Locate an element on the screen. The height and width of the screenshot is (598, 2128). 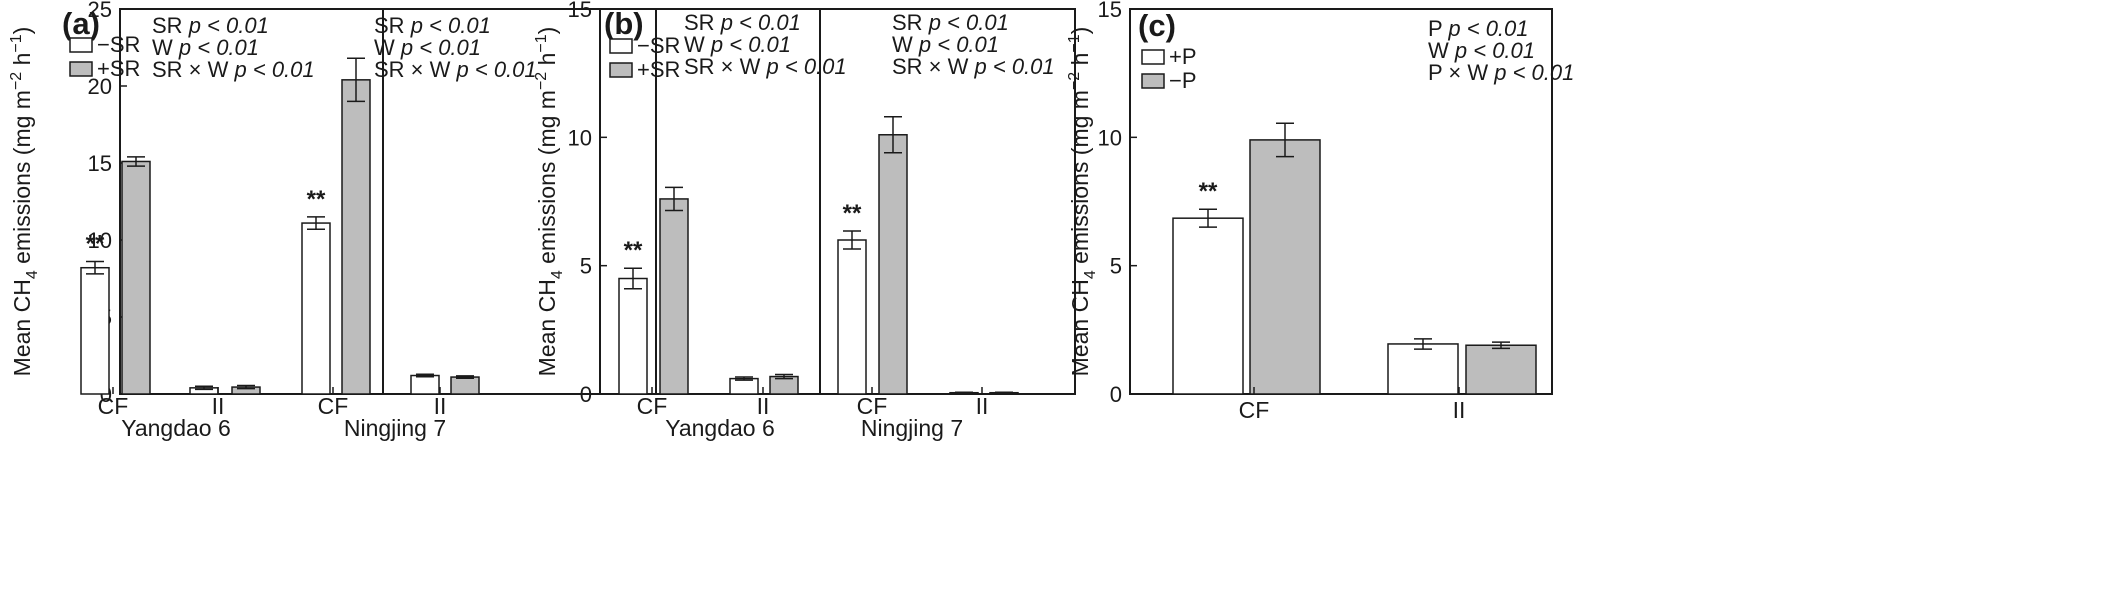
legend-swatch is located at coordinates (81, 69).